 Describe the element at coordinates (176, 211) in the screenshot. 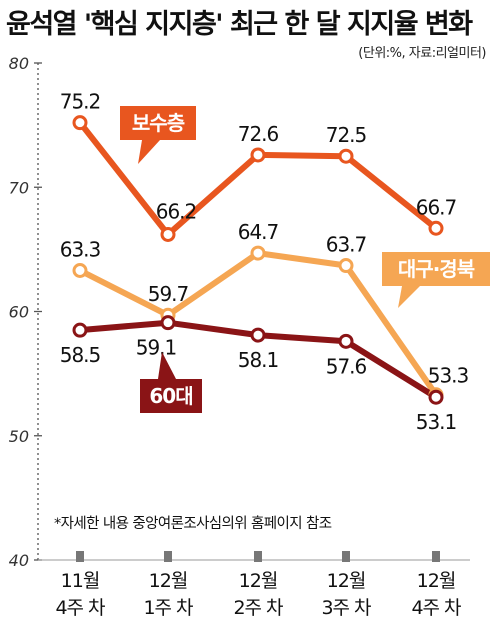

I see `data-label: 66.2` at that location.